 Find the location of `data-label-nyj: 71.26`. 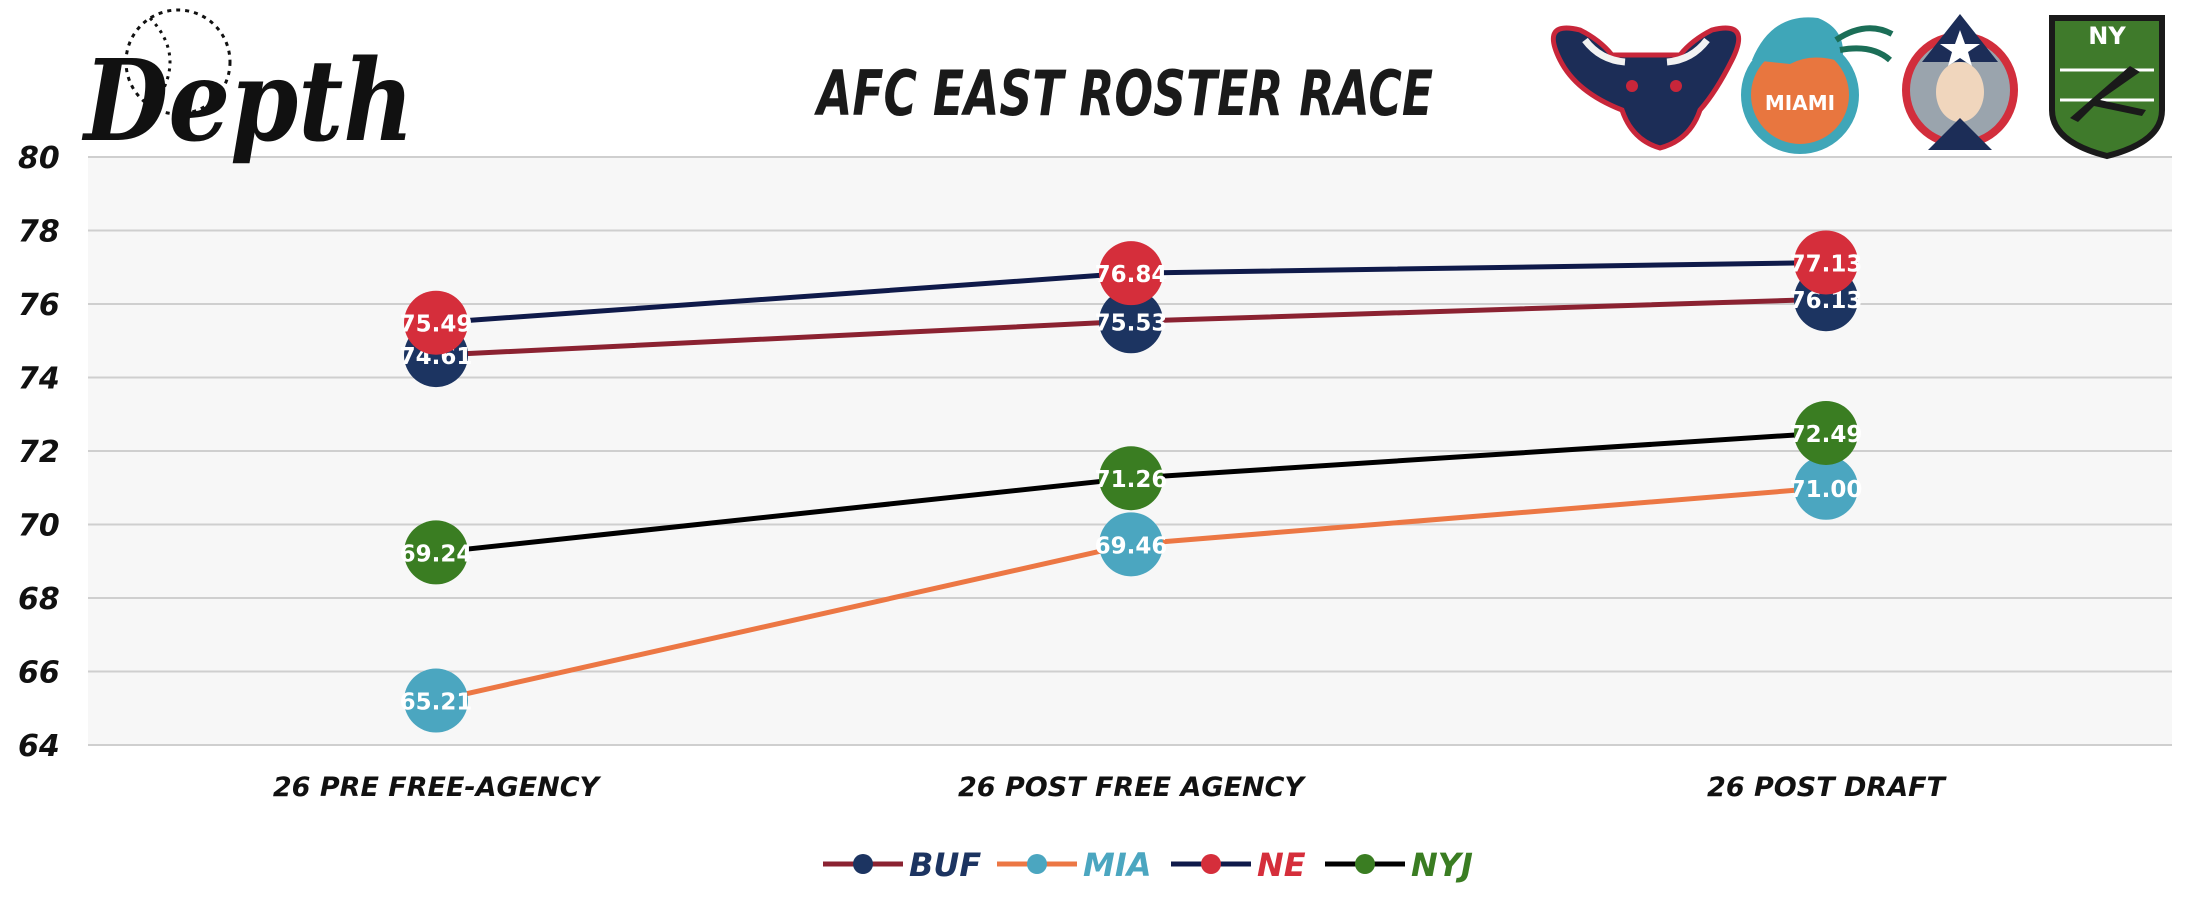

data-label-nyj: 71.26 is located at coordinates (1131, 480).